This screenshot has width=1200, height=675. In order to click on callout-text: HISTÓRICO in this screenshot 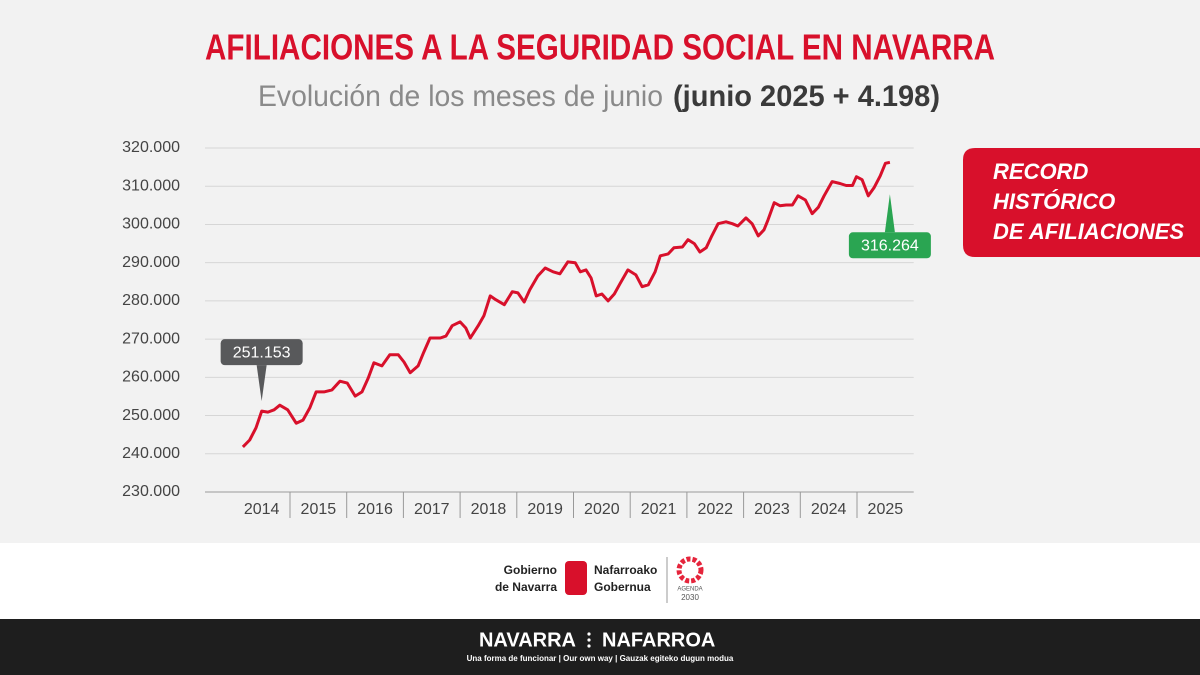, I will do `click(1054, 201)`.